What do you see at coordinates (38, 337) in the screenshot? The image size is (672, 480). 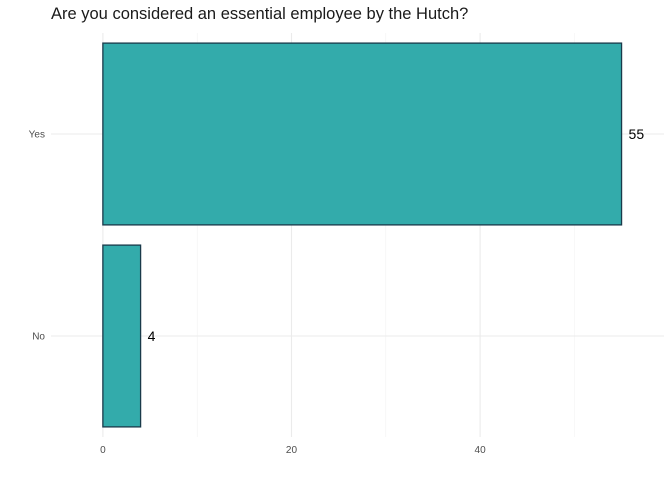 I see `y-tick-label: No` at bounding box center [38, 337].